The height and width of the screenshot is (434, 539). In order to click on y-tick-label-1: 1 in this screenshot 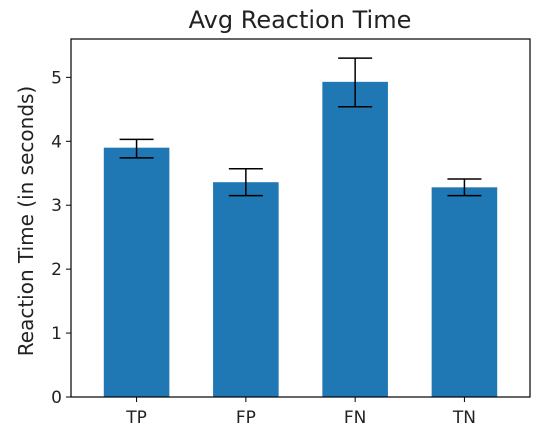, I will do `click(56, 334)`.